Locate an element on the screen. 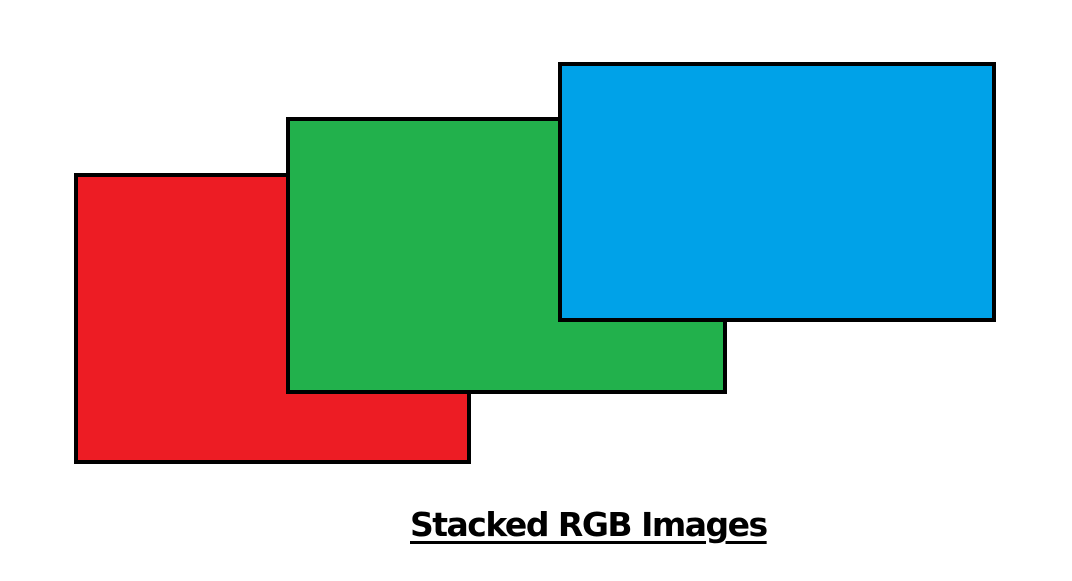  diagram-caption: Stacked RGB Images is located at coordinates (588, 525).